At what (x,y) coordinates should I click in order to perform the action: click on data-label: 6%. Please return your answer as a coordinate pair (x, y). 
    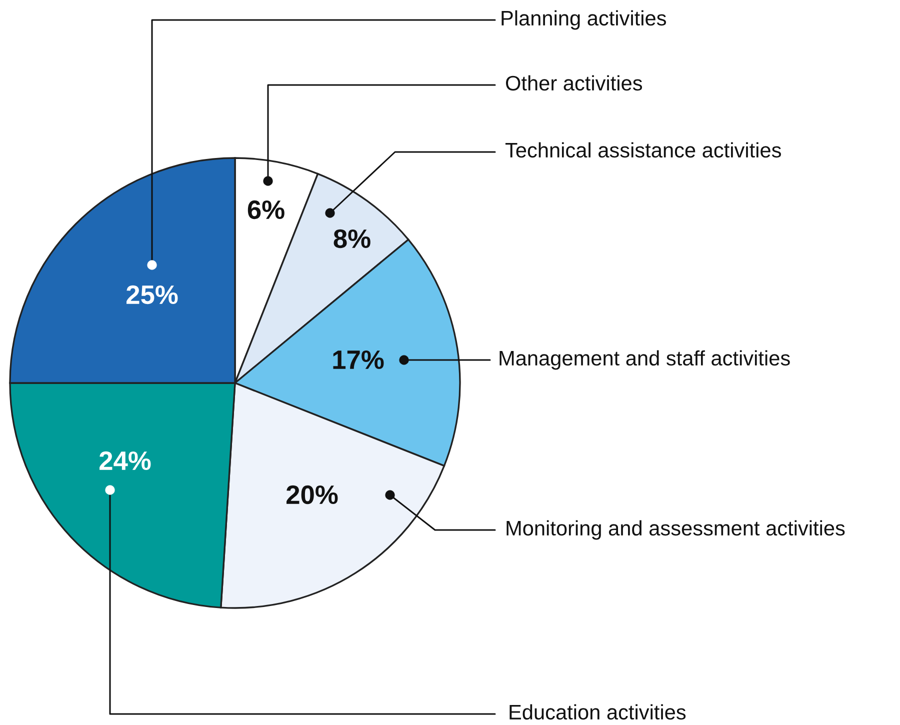
    Looking at the image, I should click on (266, 210).